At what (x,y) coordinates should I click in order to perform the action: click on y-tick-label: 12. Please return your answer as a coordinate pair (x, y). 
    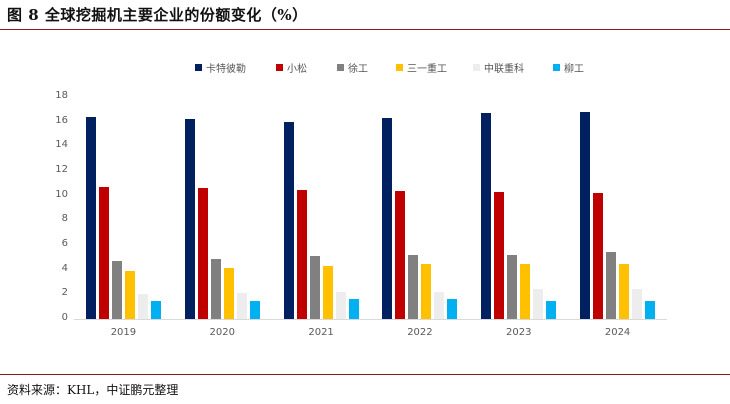
    Looking at the image, I should click on (61, 169).